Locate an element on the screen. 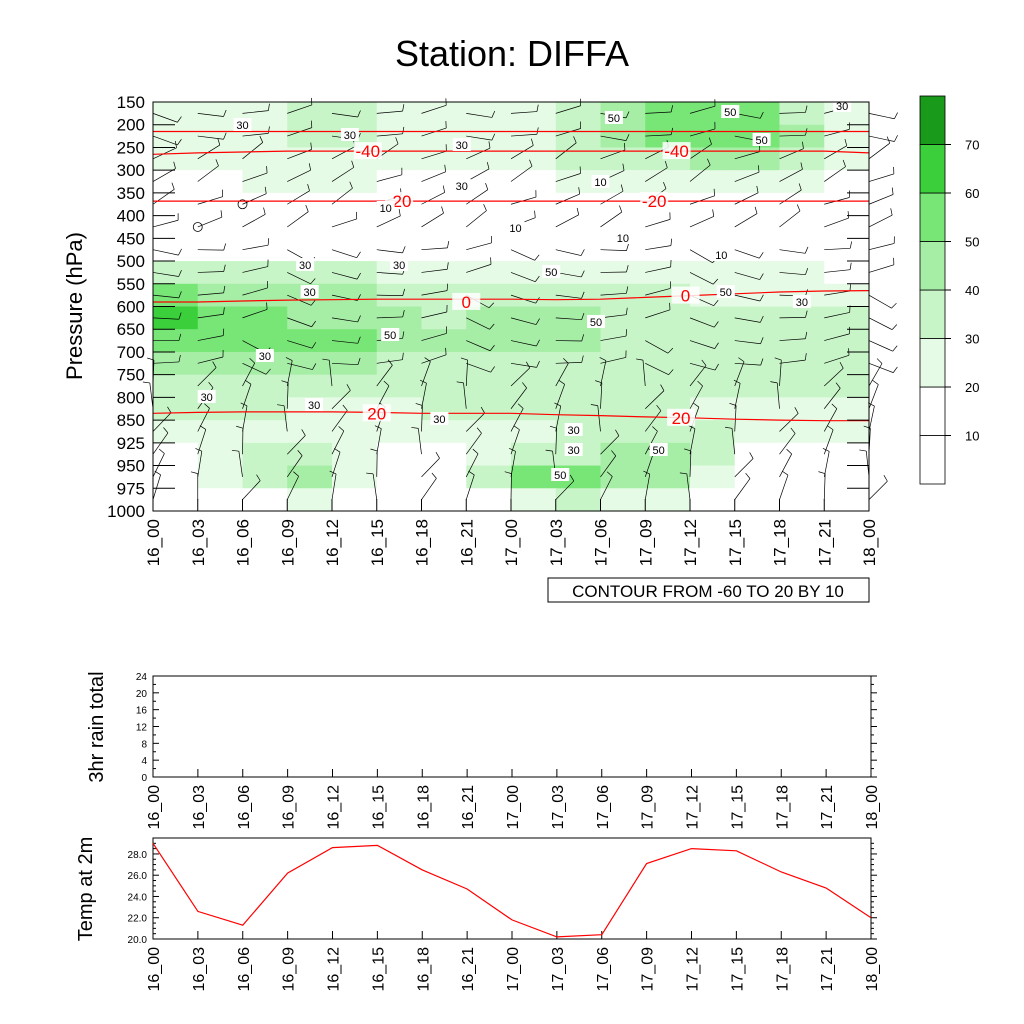 The height and width of the screenshot is (1024, 1024). contour-info-box is located at coordinates (708, 590).